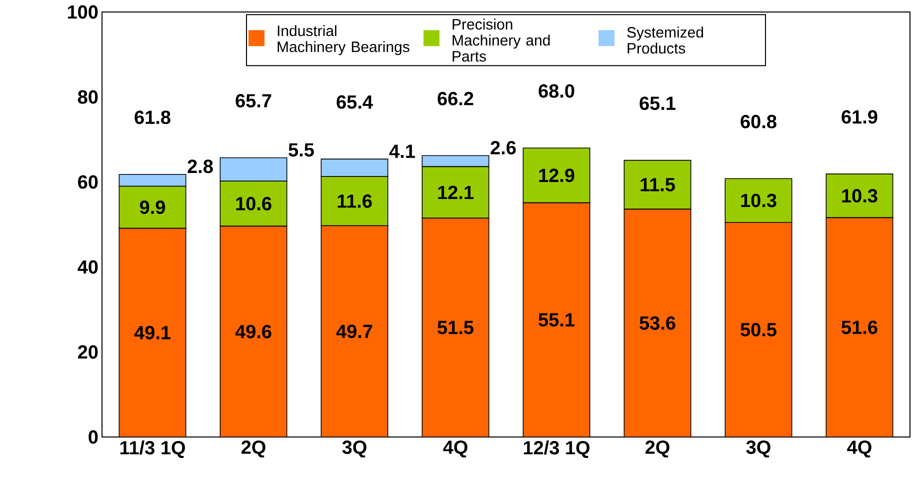  Describe the element at coordinates (860, 117) in the screenshot. I see `total-label: 61.9` at that location.